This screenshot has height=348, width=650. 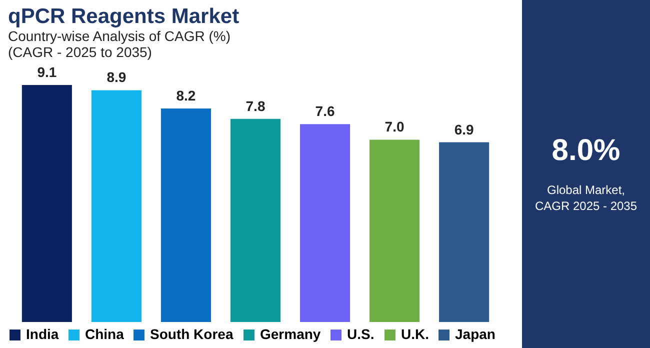 What do you see at coordinates (47, 72) in the screenshot?
I see `data-label: 9.1` at bounding box center [47, 72].